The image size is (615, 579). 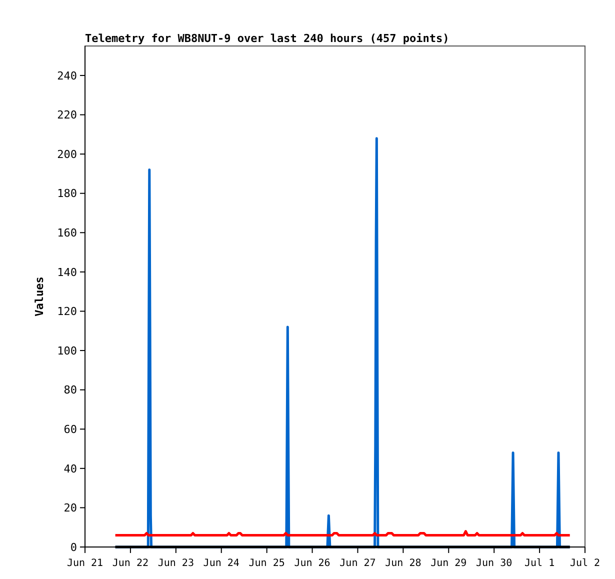 I want to click on y-tick-label: 60, so click(x=70, y=429).